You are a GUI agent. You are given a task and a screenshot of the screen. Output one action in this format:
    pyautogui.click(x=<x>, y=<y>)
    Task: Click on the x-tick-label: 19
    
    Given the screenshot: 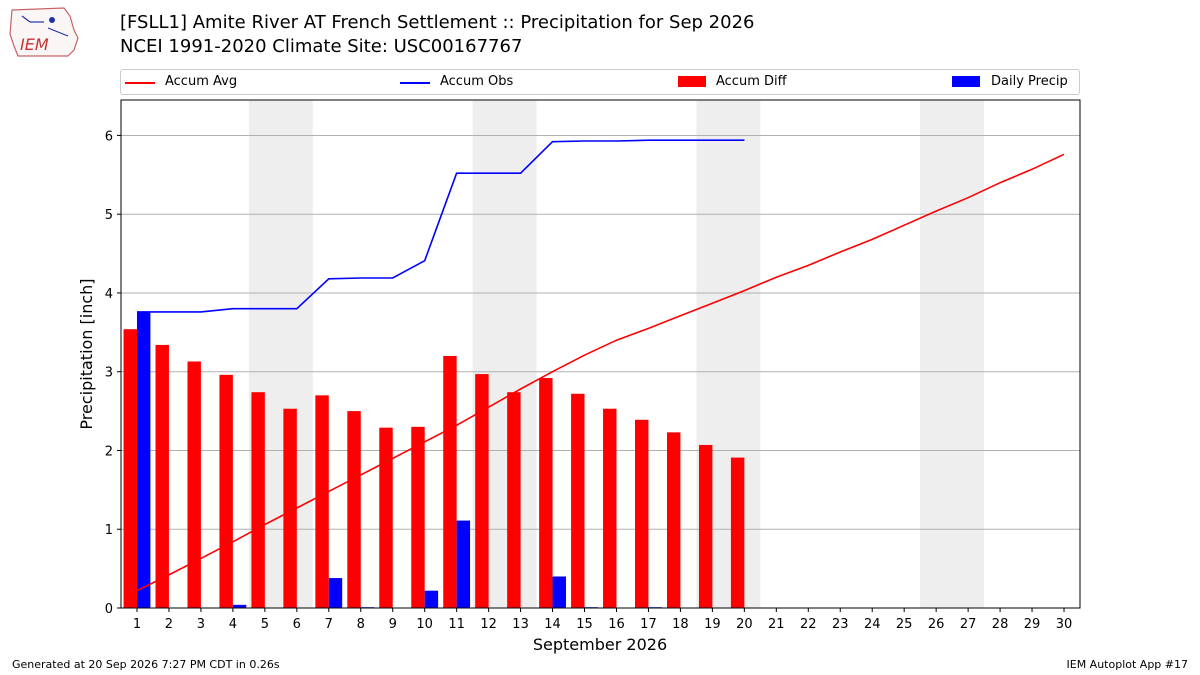 What is the action you would take?
    pyautogui.click(x=712, y=624)
    